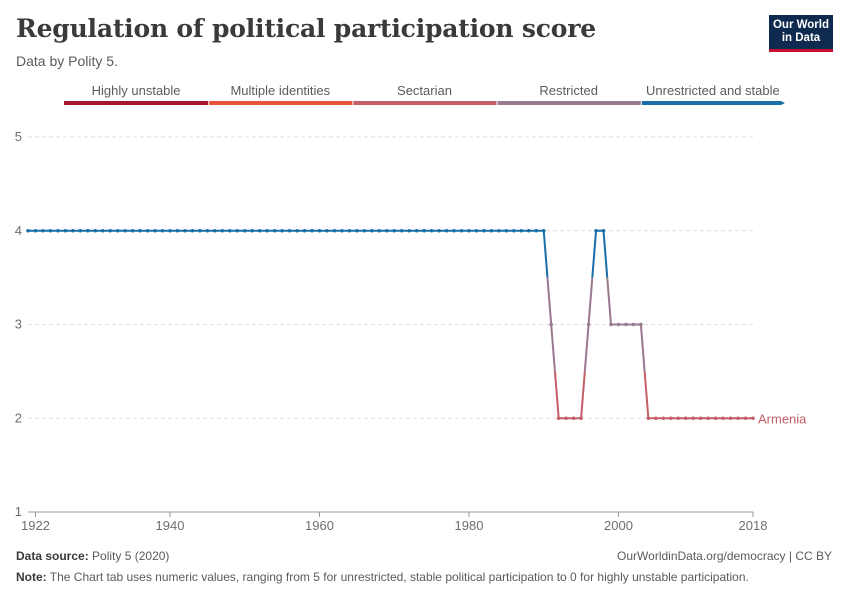 This screenshot has height=600, width=850. I want to click on legend-label: Restricted, so click(568, 90).